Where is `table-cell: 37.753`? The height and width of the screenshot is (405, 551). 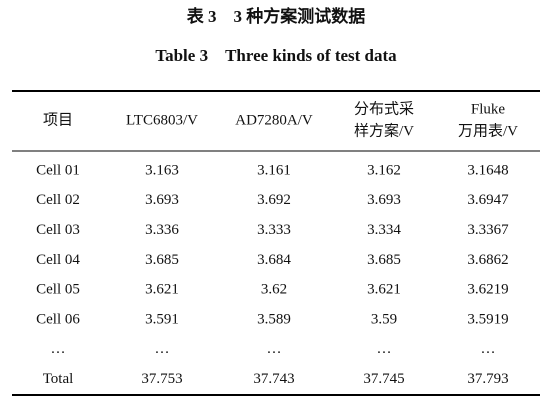
table-cell: 37.753 is located at coordinates (161, 379).